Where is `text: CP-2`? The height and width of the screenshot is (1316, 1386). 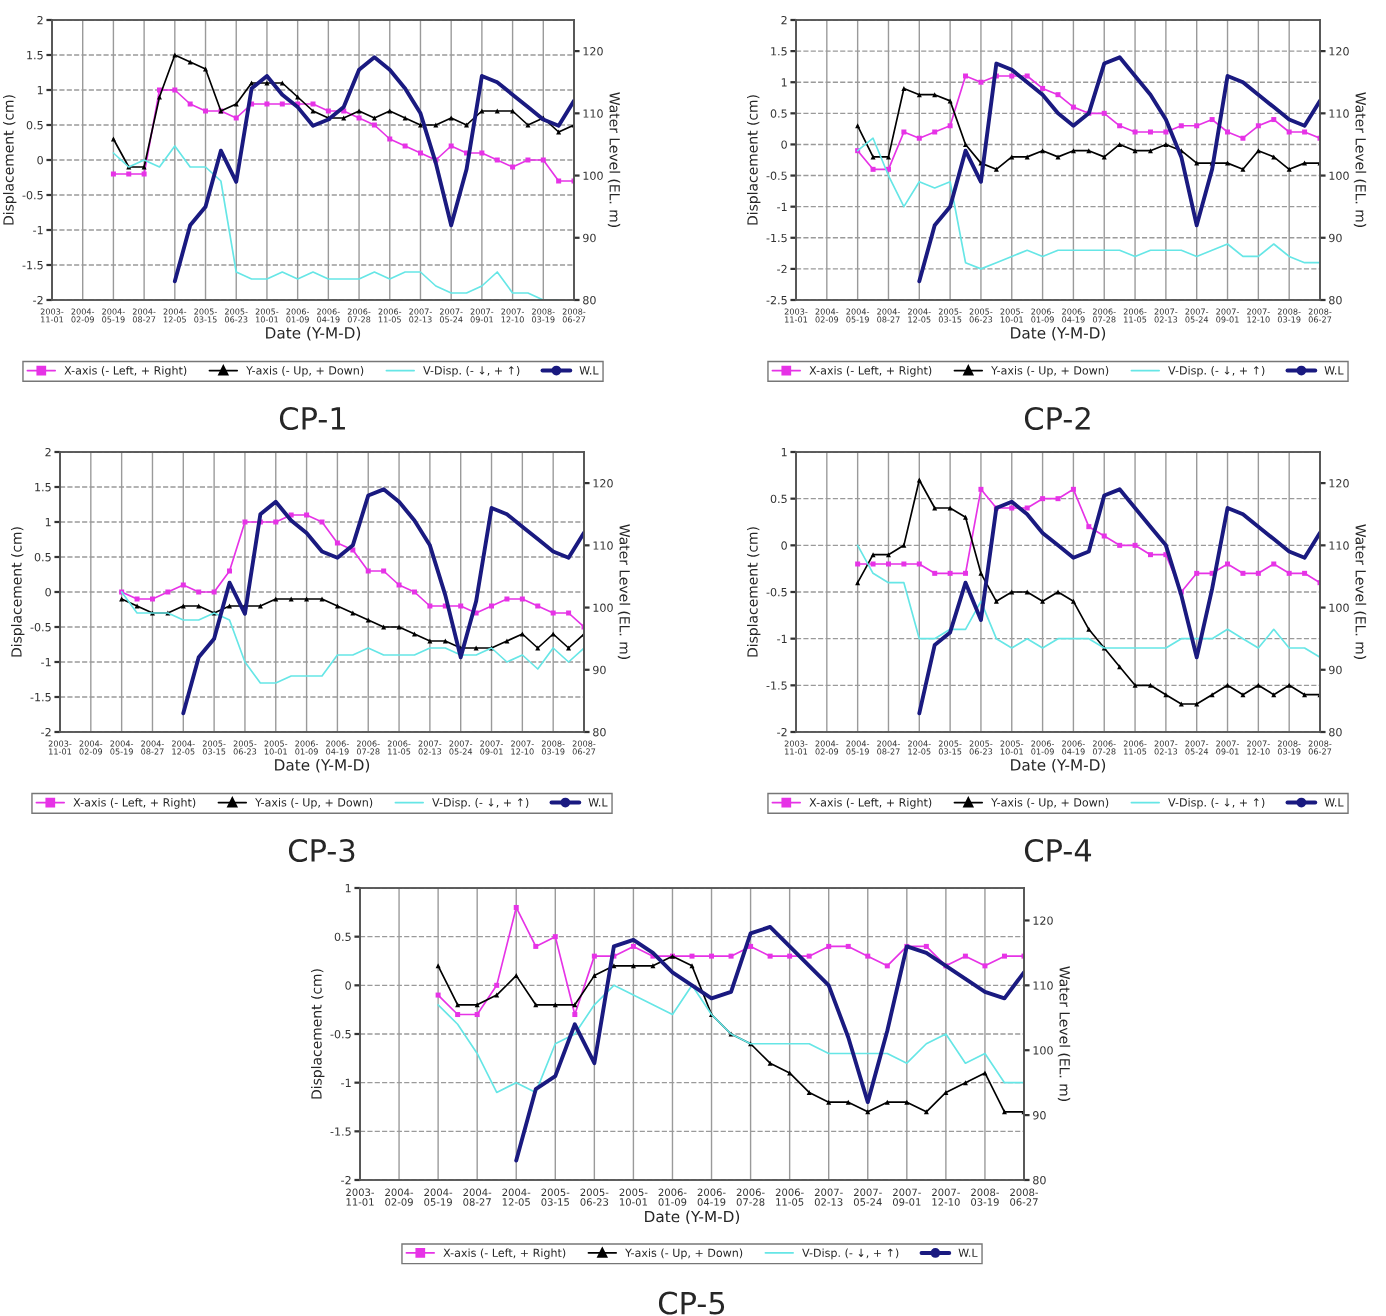 text: CP-2 is located at coordinates (1057, 418).